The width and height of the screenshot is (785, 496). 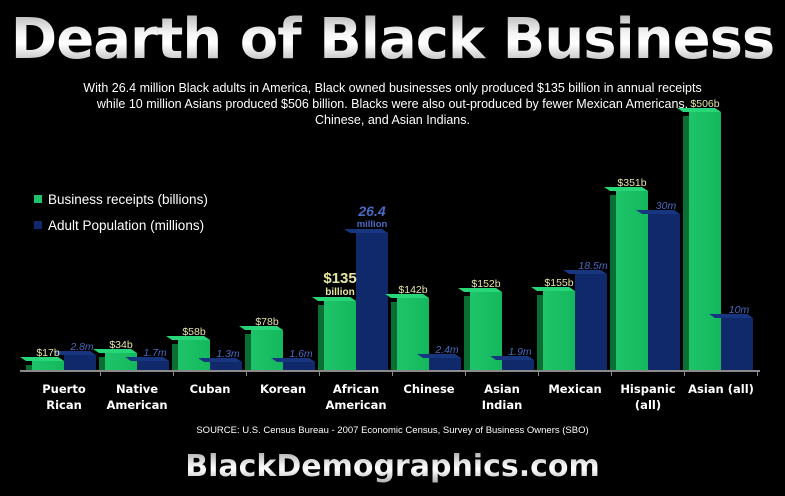 I want to click on legend-item-receipts: Business receipts (billions), so click(x=121, y=199).